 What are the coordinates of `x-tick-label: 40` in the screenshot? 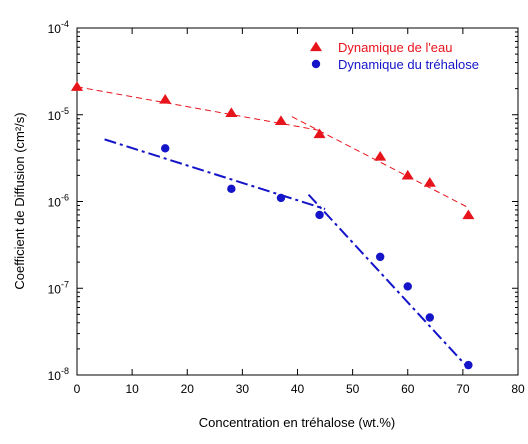 It's located at (298, 389).